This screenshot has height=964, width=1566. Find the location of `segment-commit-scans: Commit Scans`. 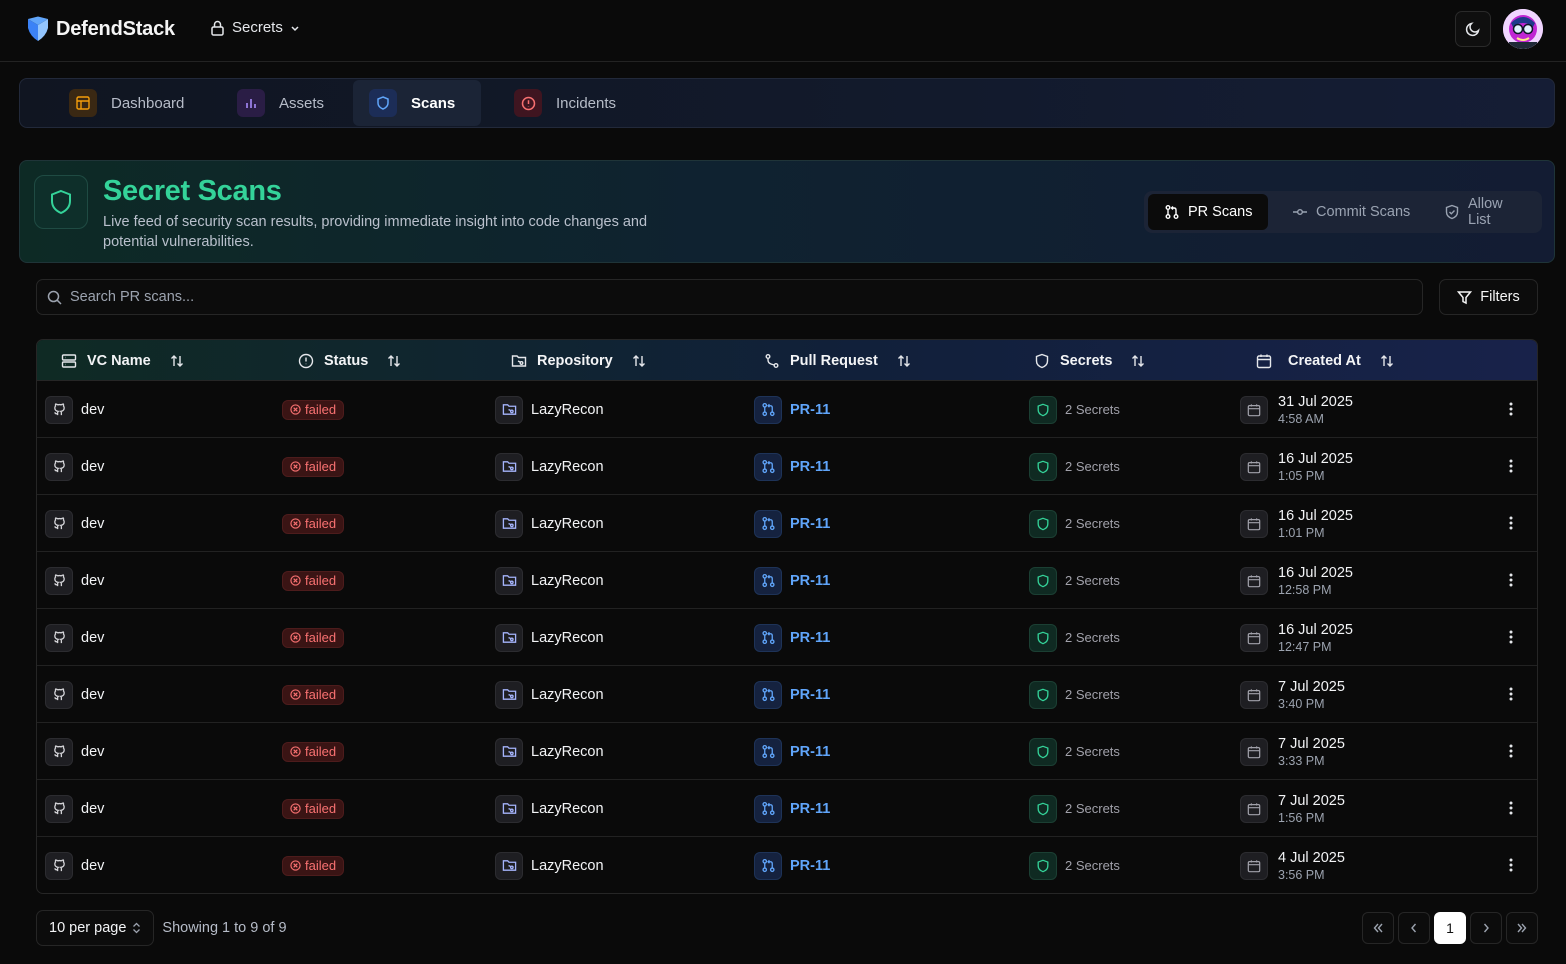

segment-commit-scans: Commit Scans is located at coordinates (1351, 212).